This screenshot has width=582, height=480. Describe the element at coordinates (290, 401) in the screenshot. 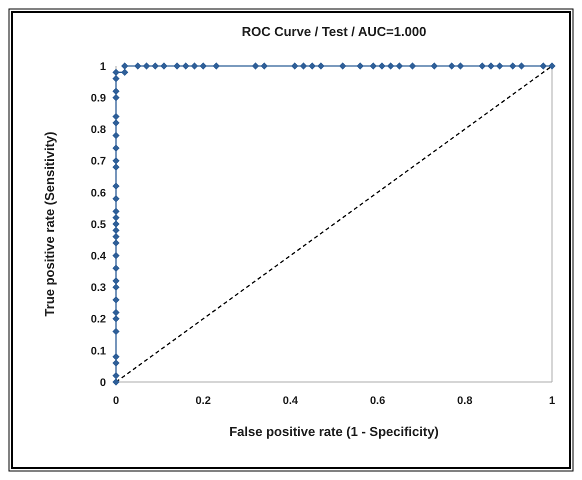

I see `x-tick-label: 0.4` at that location.